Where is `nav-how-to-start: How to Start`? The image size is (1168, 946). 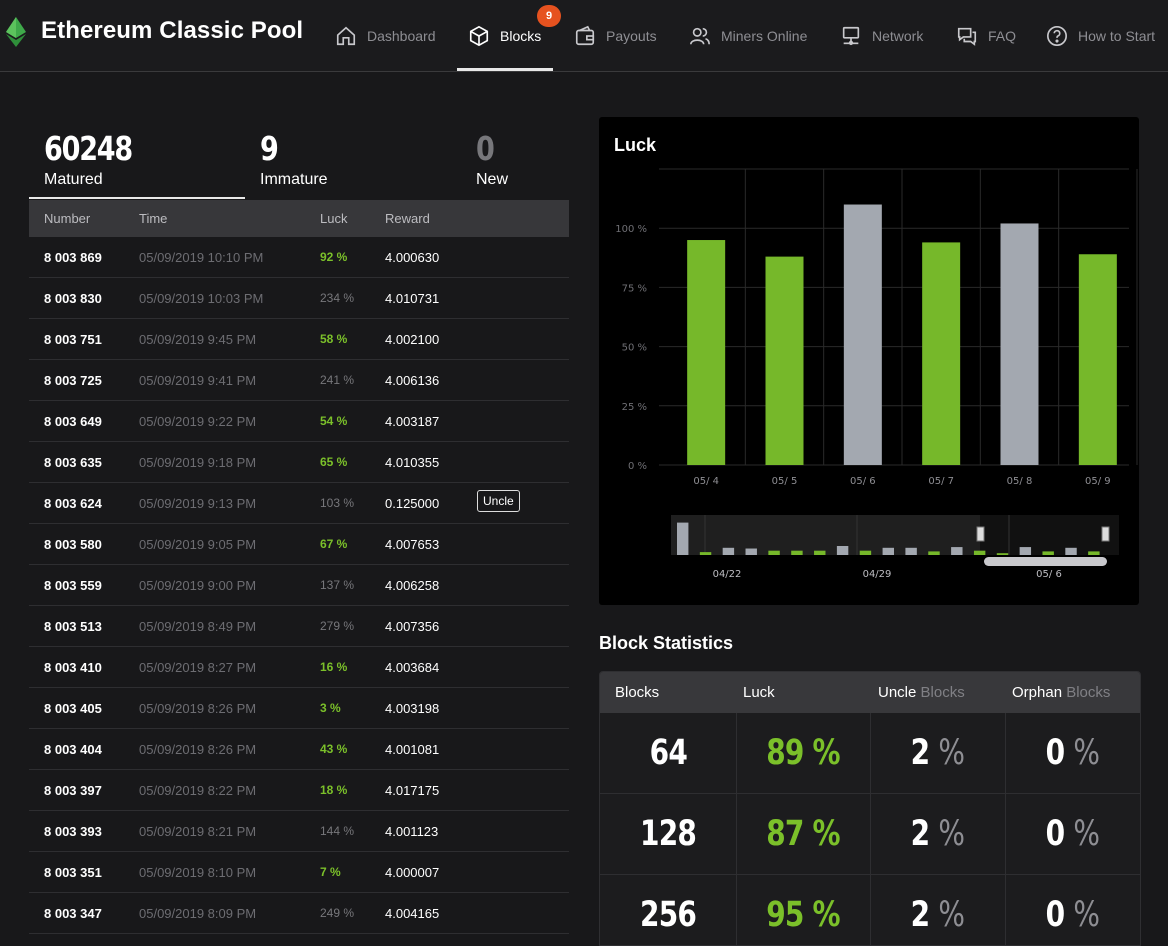 nav-how-to-start: How to Start is located at coordinates (1100, 35).